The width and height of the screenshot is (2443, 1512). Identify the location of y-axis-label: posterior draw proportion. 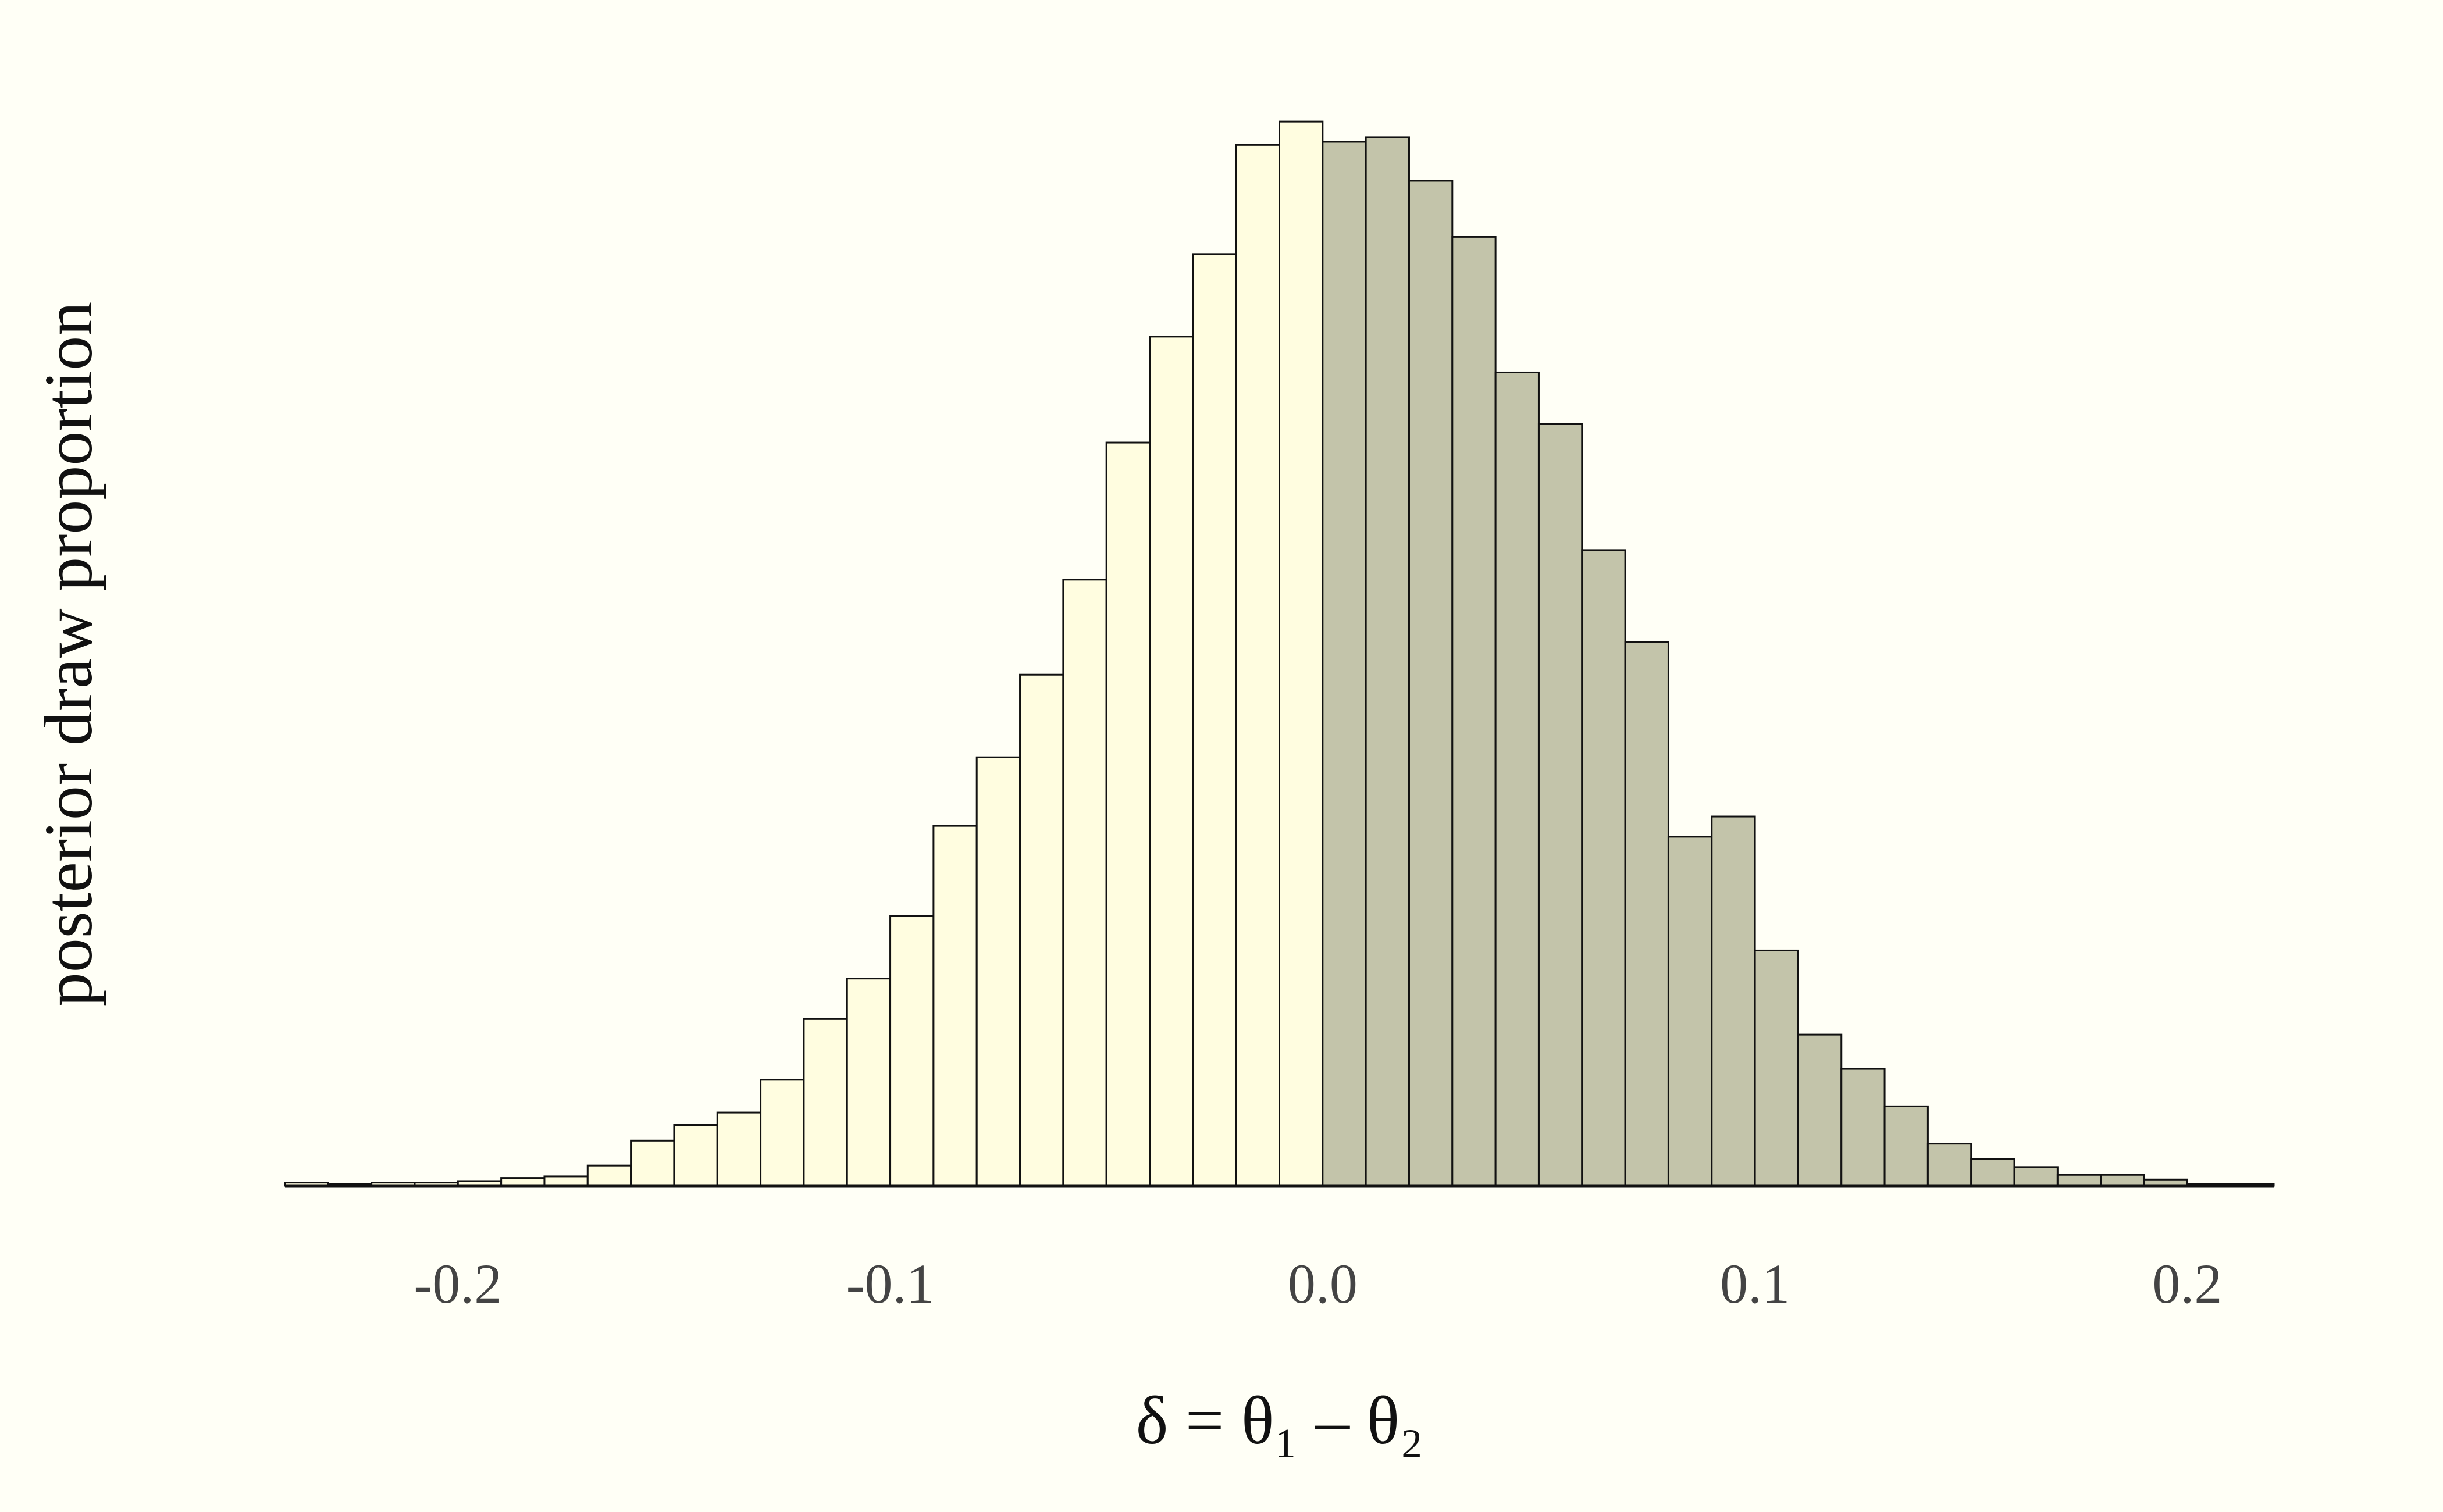
(68, 655).